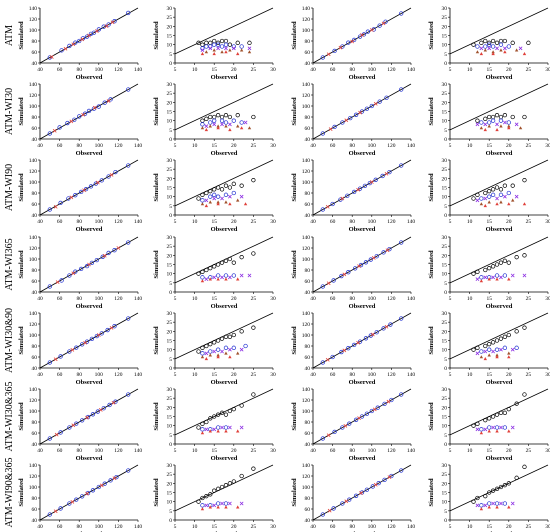  Describe the element at coordinates (175, 375) in the screenshot. I see `x-tick-label: 5` at that location.